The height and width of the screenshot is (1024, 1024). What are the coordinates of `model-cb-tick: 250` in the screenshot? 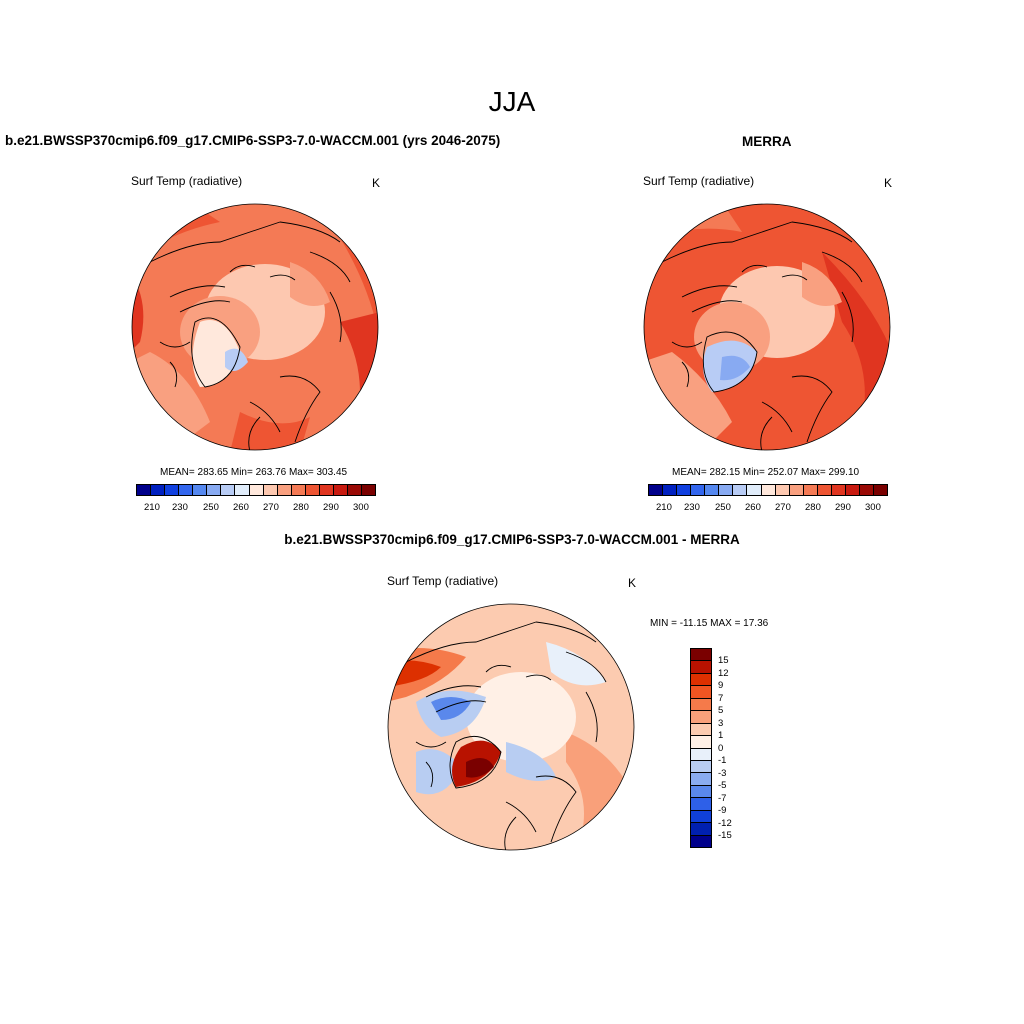 It's located at (211, 507).